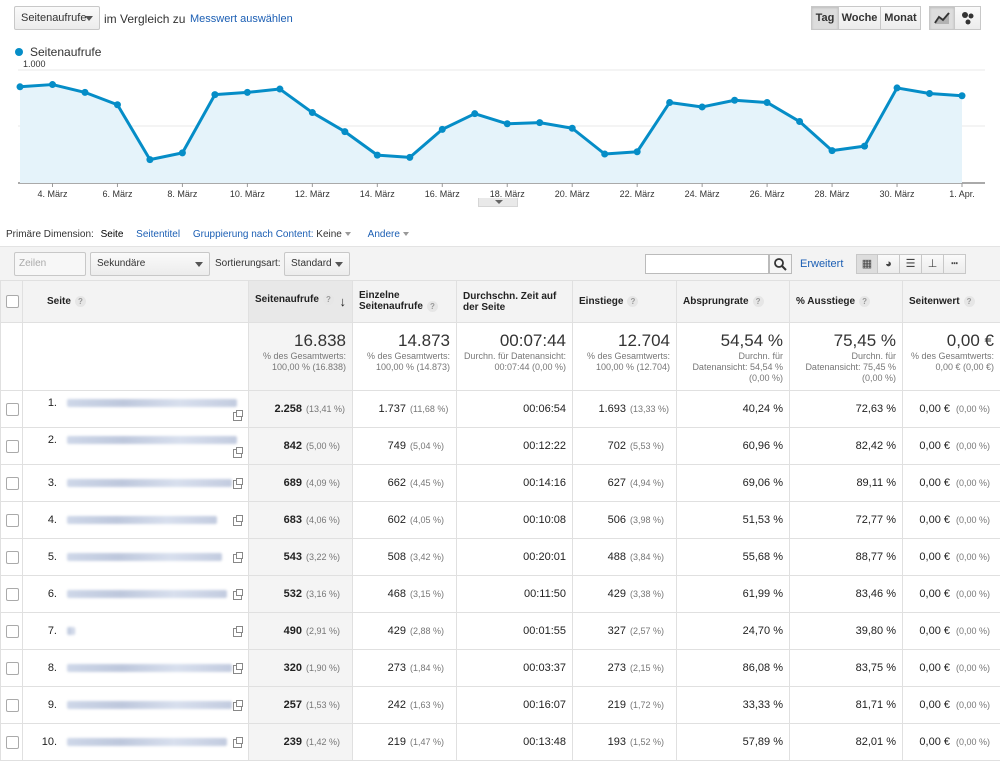 This screenshot has width=1000, height=761. Describe the element at coordinates (825, 18) in the screenshot. I see `period-day-button: Tag` at that location.